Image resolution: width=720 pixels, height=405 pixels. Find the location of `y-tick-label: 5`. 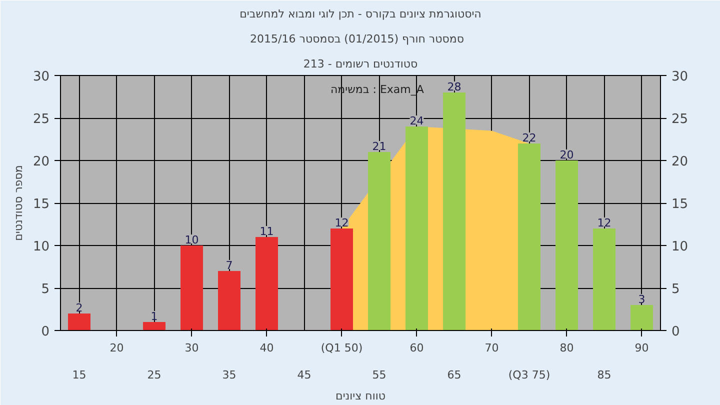

y-tick-label: 5 is located at coordinates (45, 289).